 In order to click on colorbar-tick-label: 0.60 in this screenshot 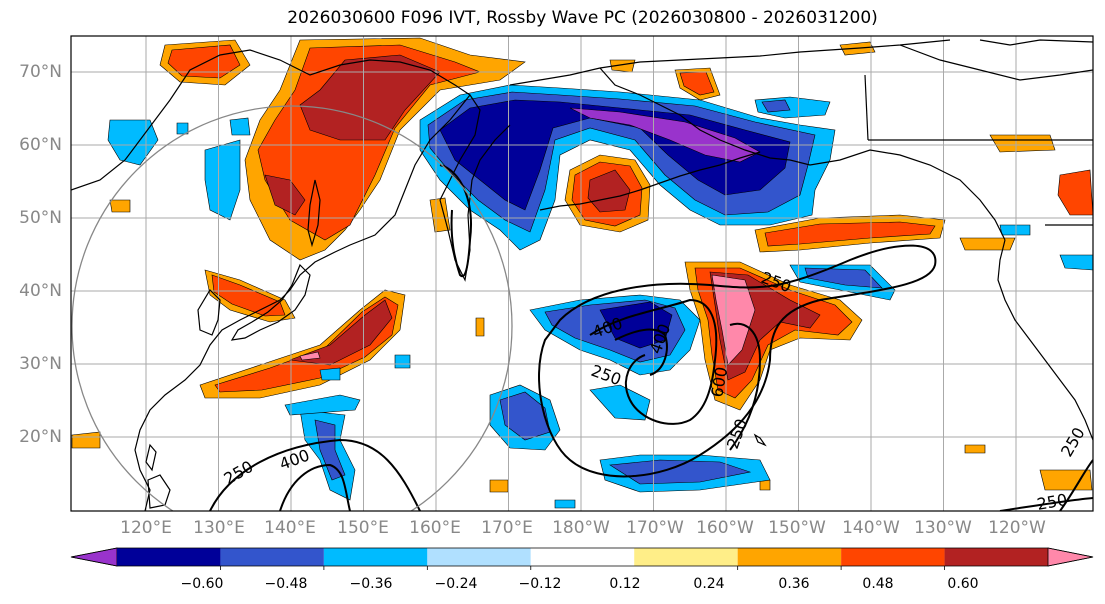, I will do `click(963, 584)`.